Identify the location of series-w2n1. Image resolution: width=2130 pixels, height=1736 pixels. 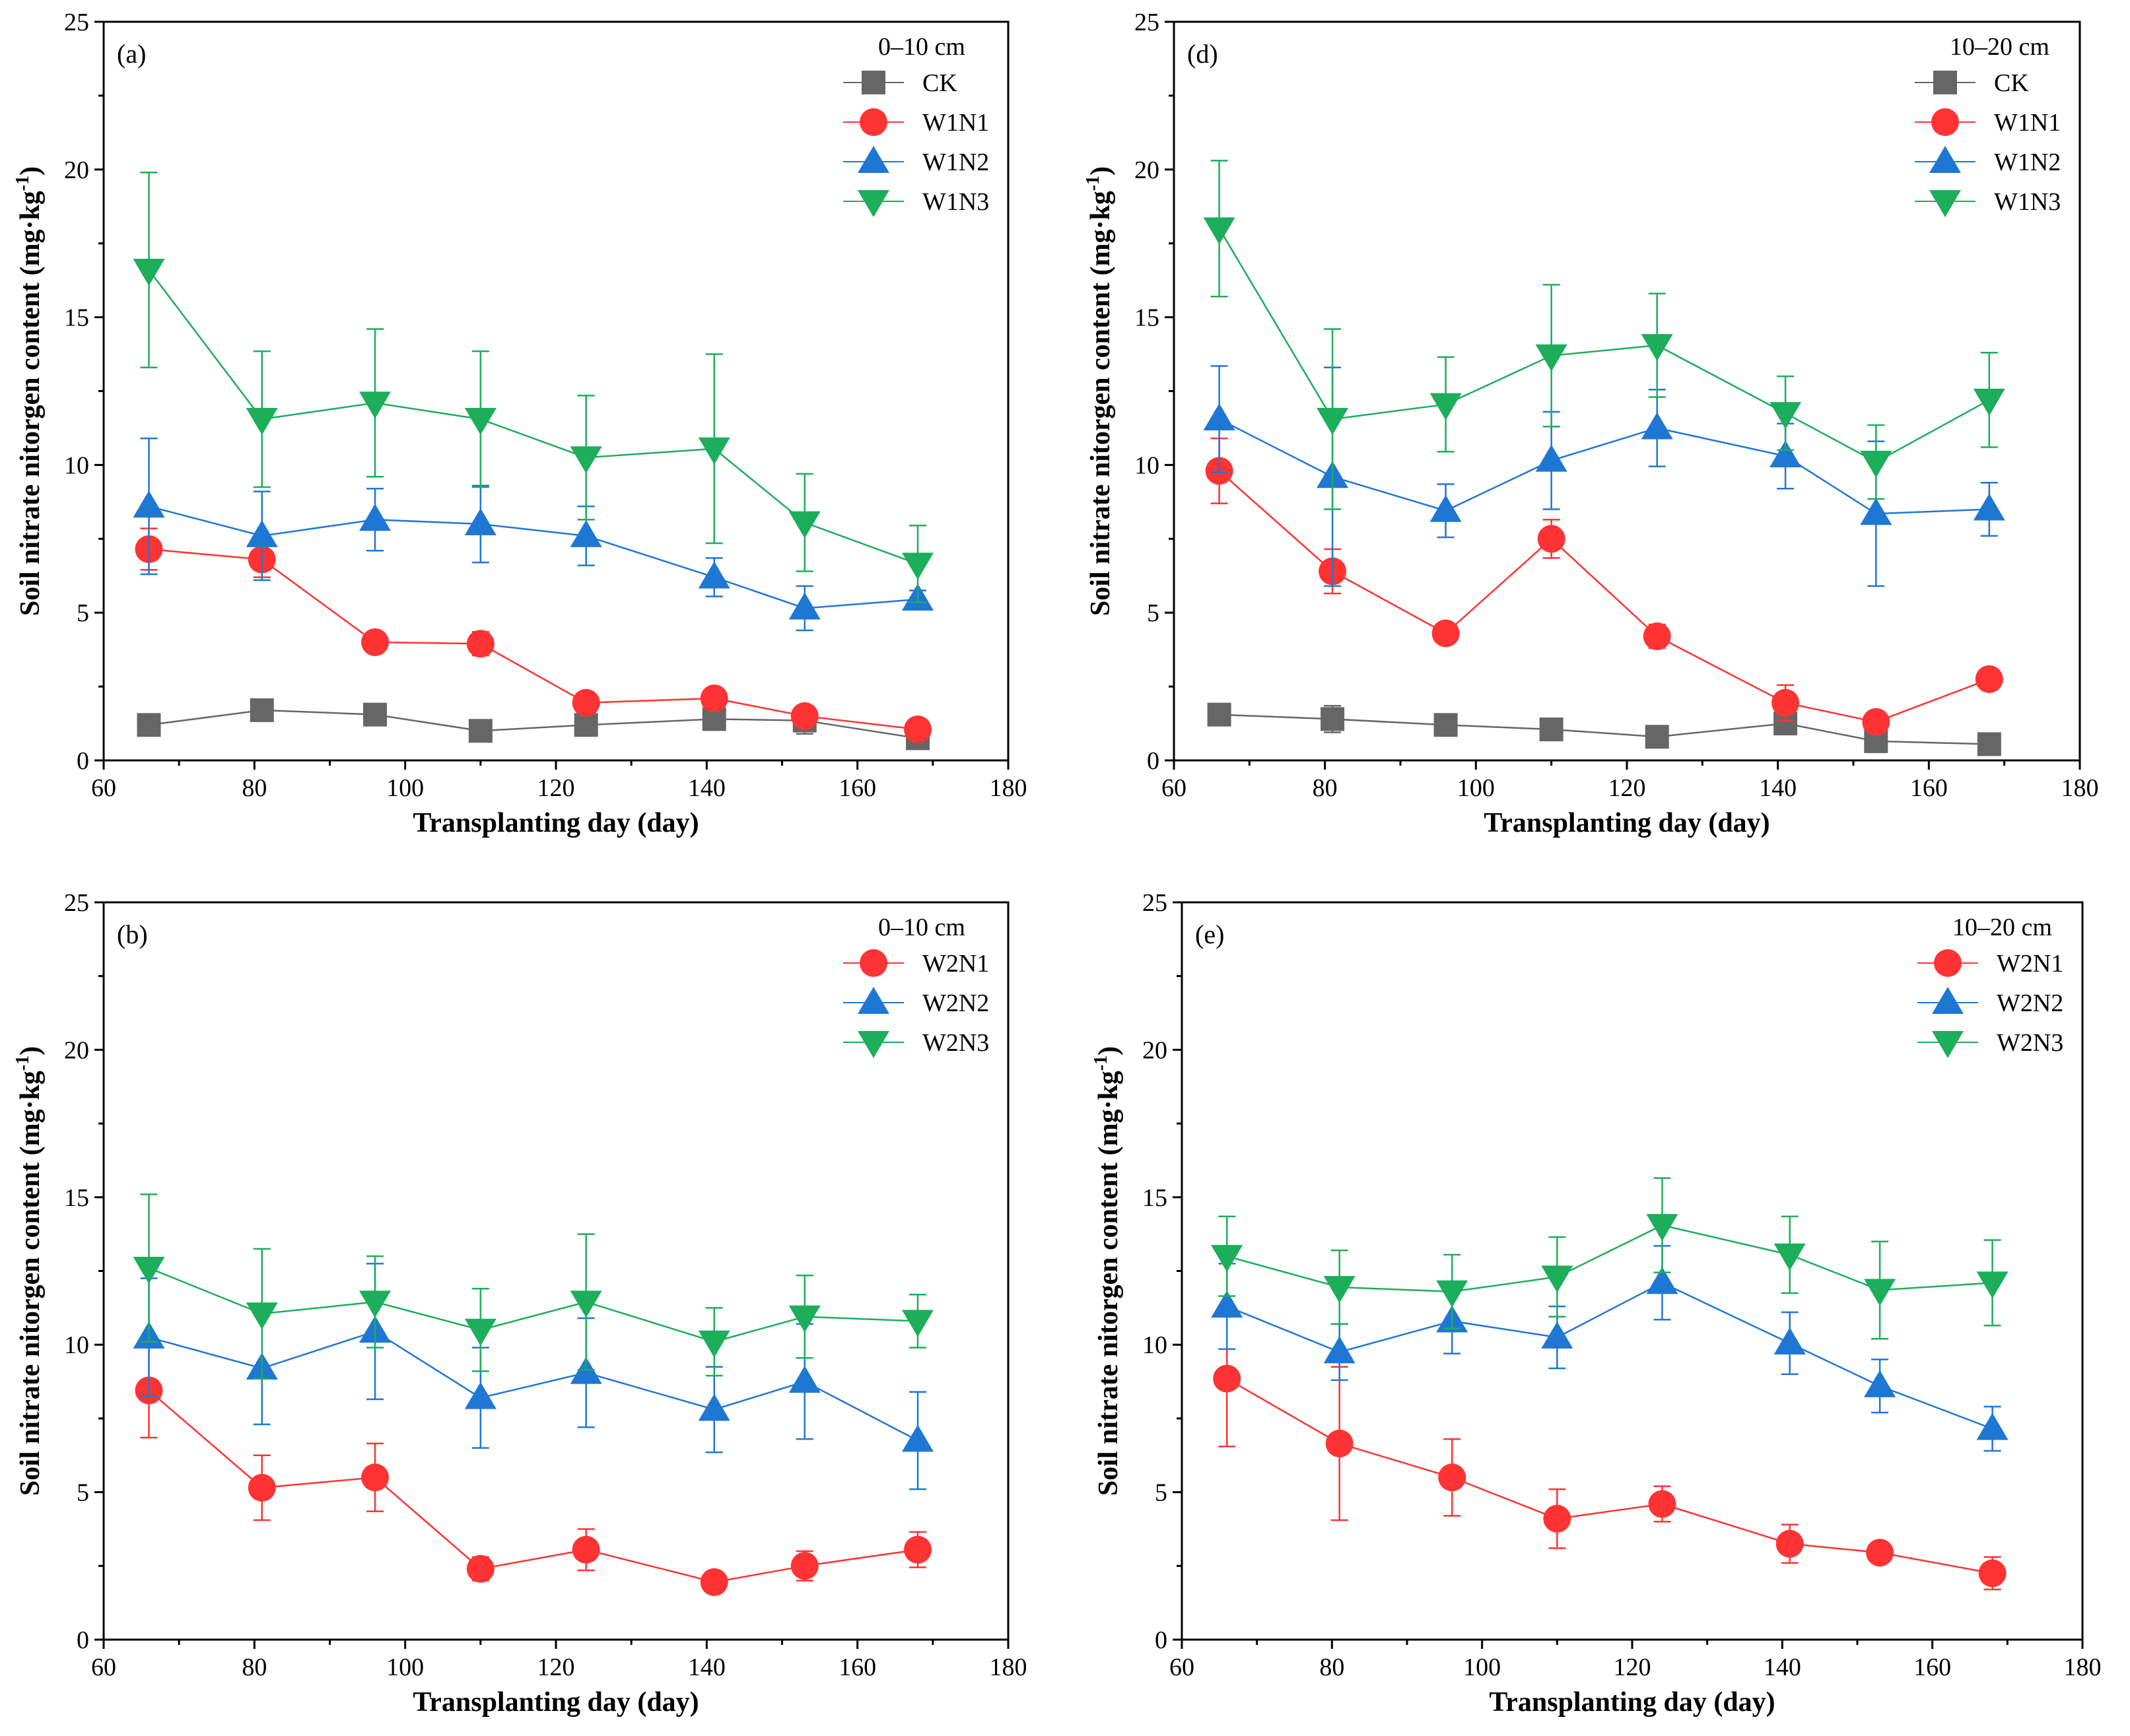
(1610, 1450).